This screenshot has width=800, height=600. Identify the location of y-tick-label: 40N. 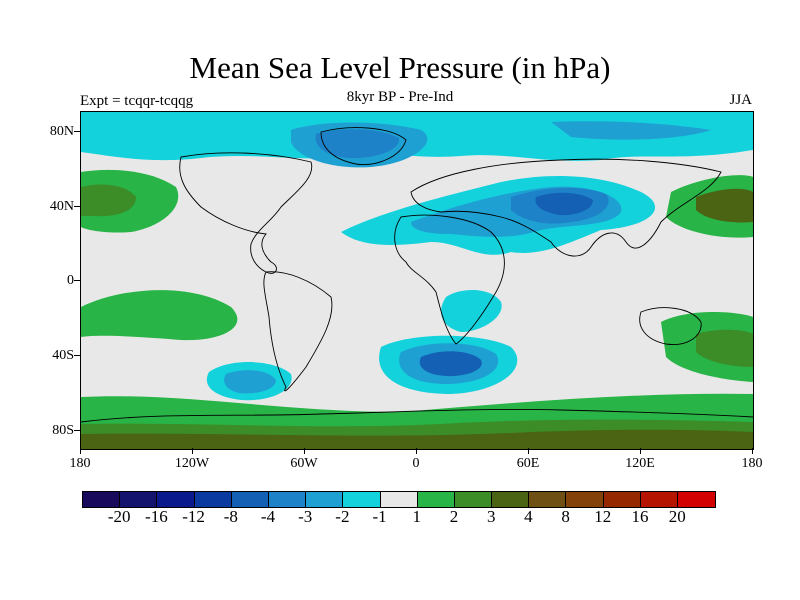
(61, 206).